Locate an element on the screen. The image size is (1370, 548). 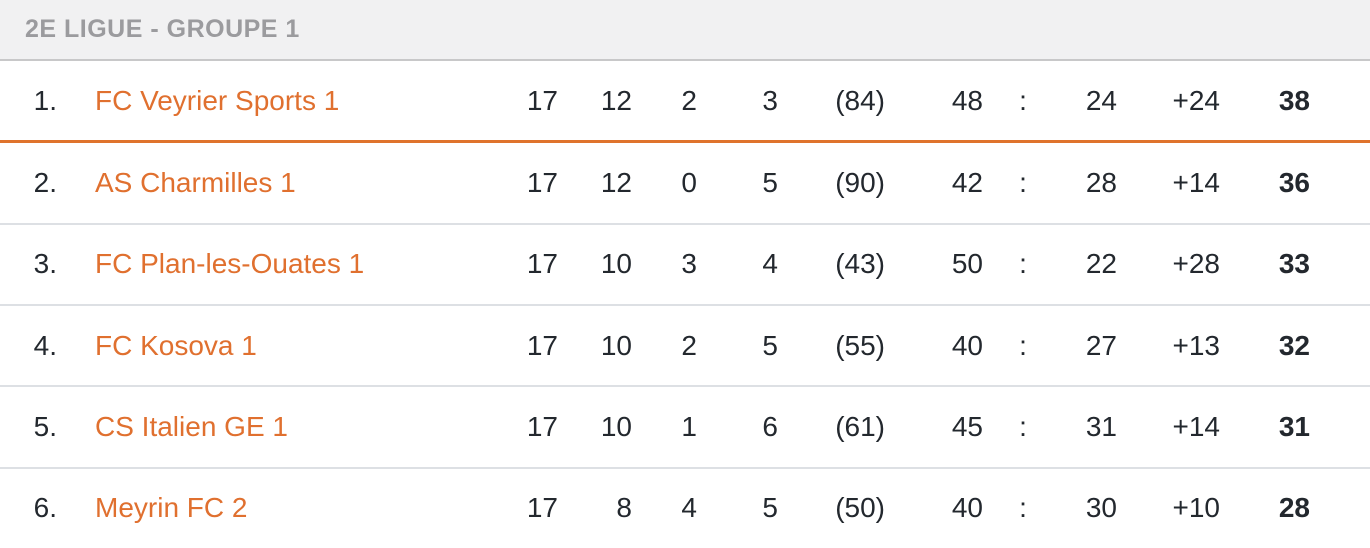
goal-diff-cell: +28 is located at coordinates (1196, 264).